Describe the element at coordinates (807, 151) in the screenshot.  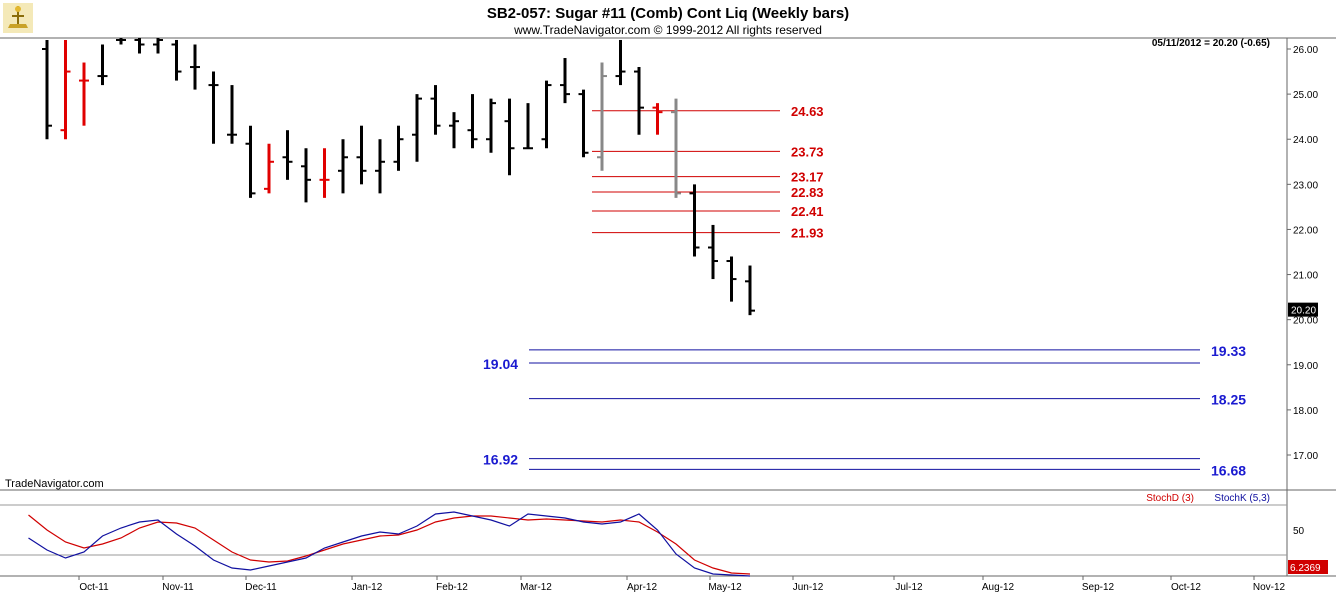
I see `resistance-label: 23.73` at that location.